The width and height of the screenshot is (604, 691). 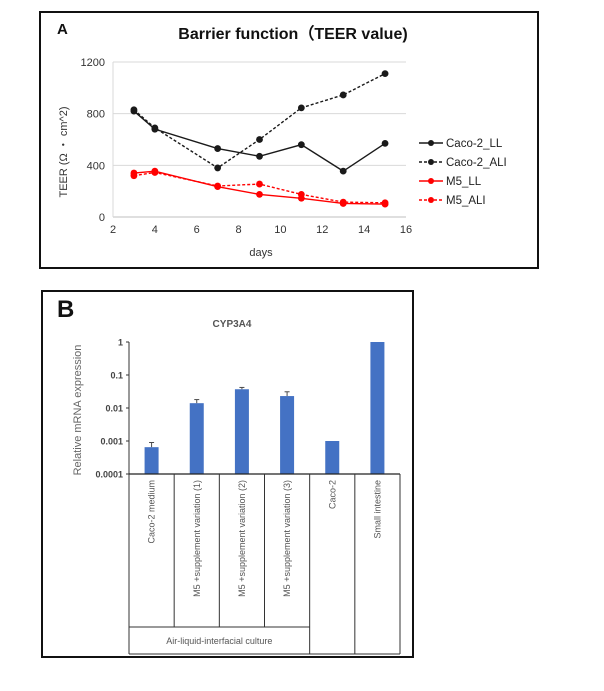 I want to click on y-tick-label: 0.01, so click(x=114, y=409).